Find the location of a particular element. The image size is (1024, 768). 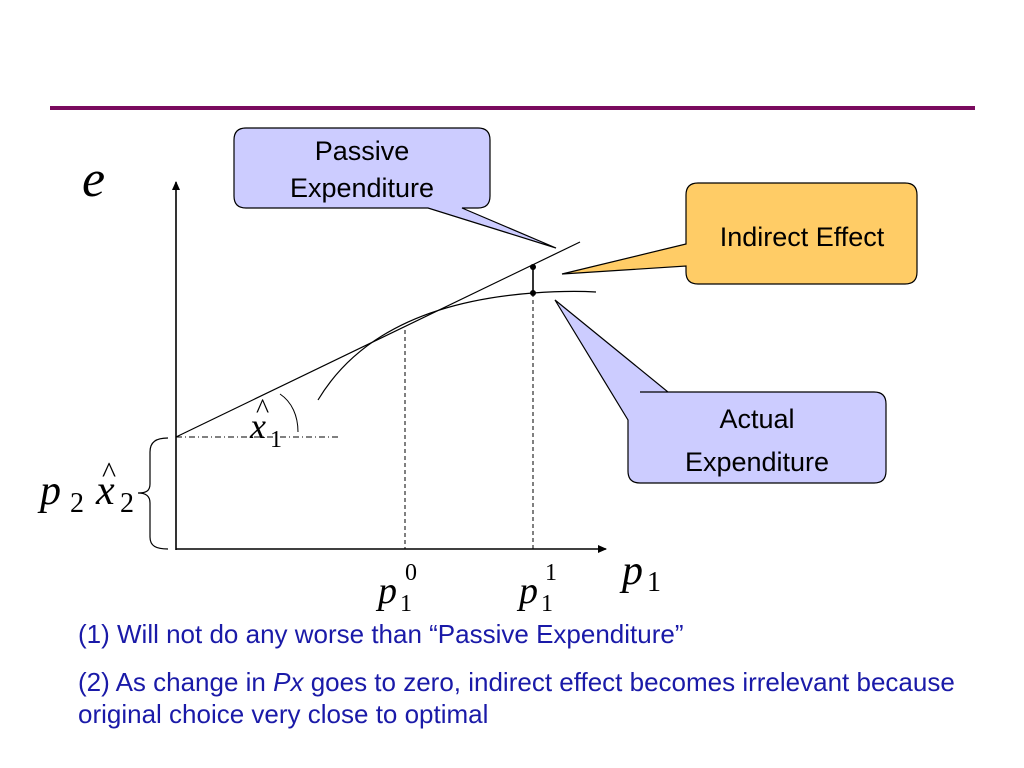

indirect-callout-text: Indirect Effect is located at coordinates (802, 237).